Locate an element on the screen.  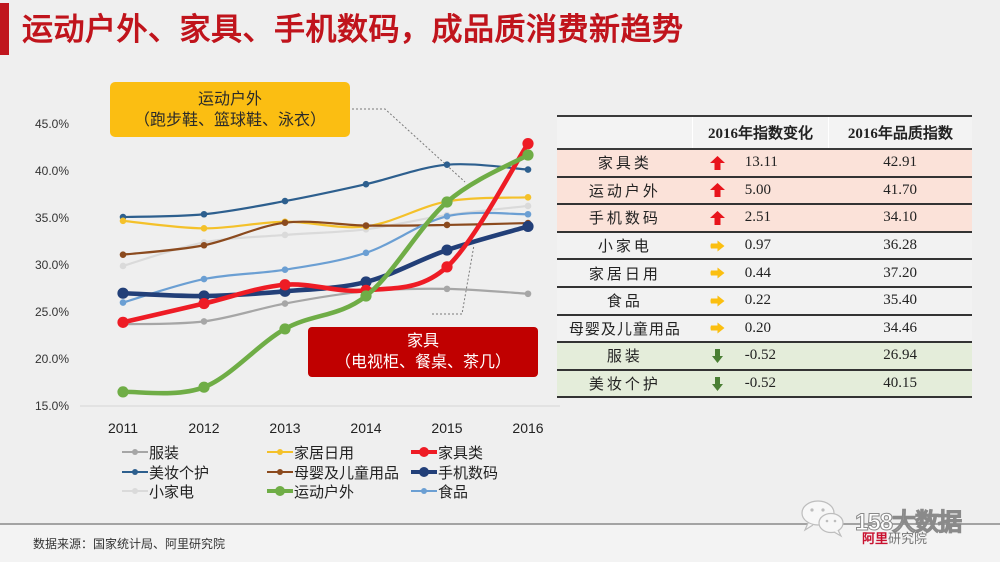
index-cell: 34.10 is located at coordinates (900, 218).